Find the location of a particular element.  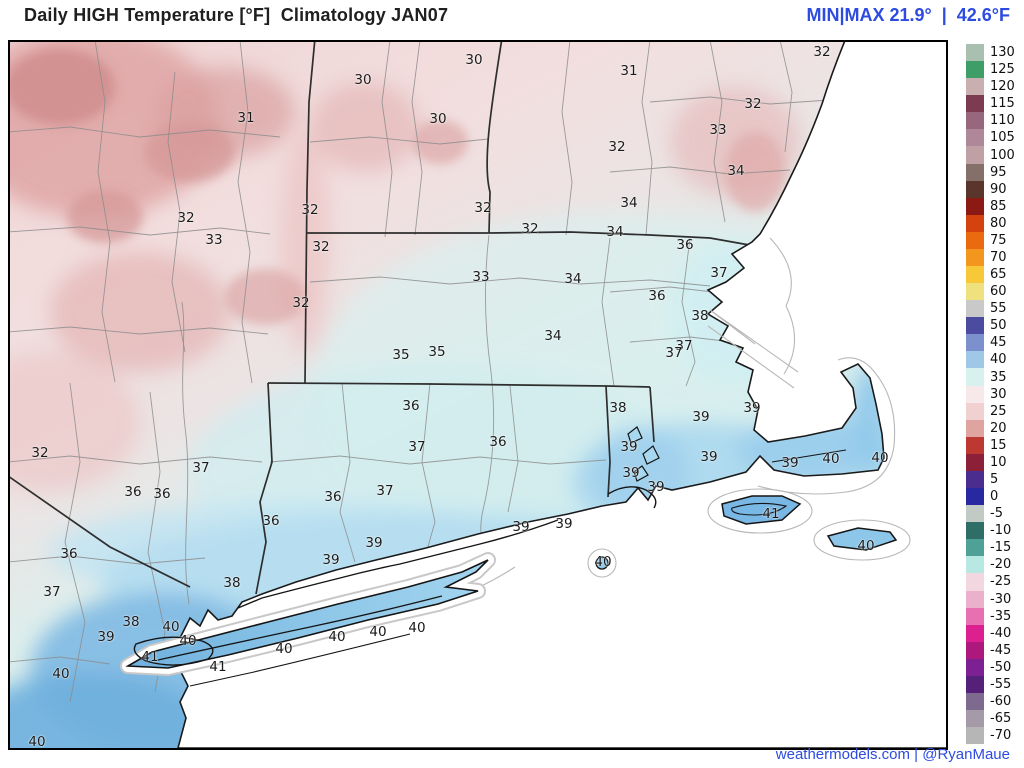

colorbar-tick-label: -65 is located at coordinates (1001, 719).